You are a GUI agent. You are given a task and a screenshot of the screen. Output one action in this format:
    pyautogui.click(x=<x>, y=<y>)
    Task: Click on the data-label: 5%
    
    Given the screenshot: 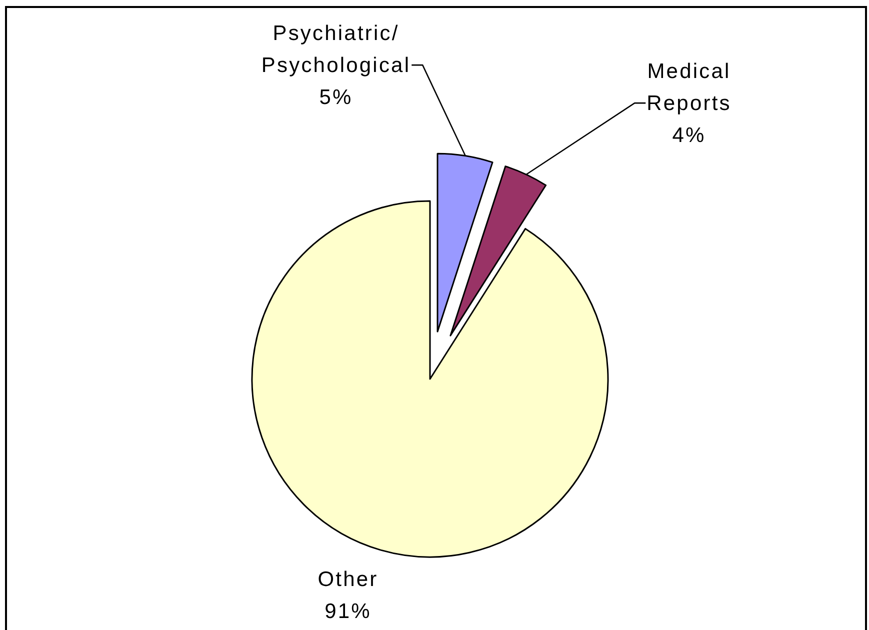 What is the action you would take?
    pyautogui.click(x=336, y=97)
    